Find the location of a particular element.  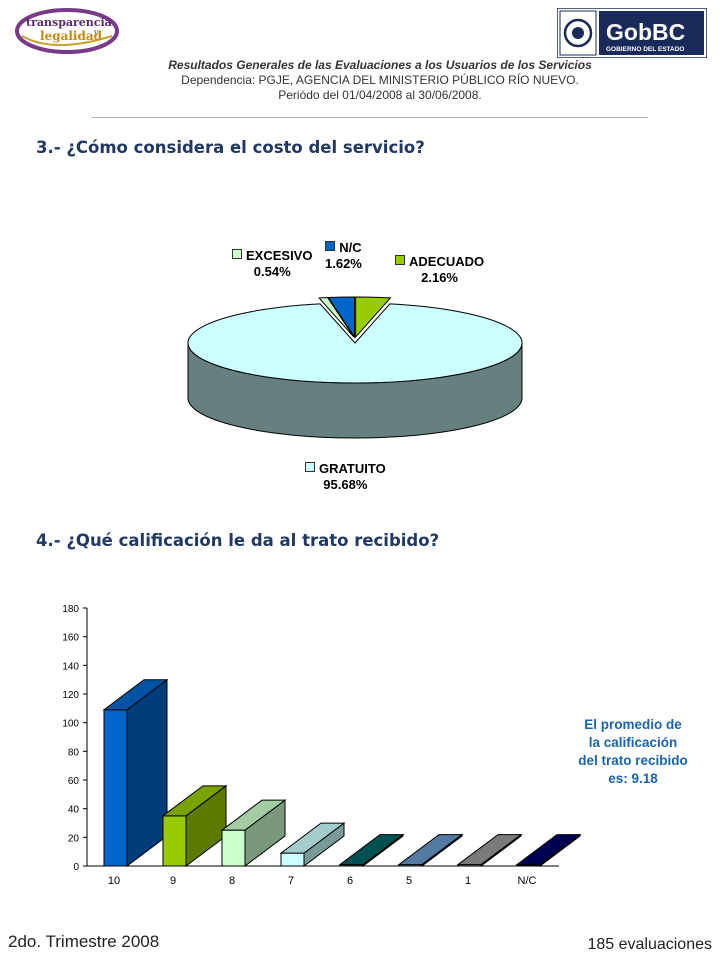

svg-text: GOBIERNO DEL ESTADO is located at coordinates (645, 49).